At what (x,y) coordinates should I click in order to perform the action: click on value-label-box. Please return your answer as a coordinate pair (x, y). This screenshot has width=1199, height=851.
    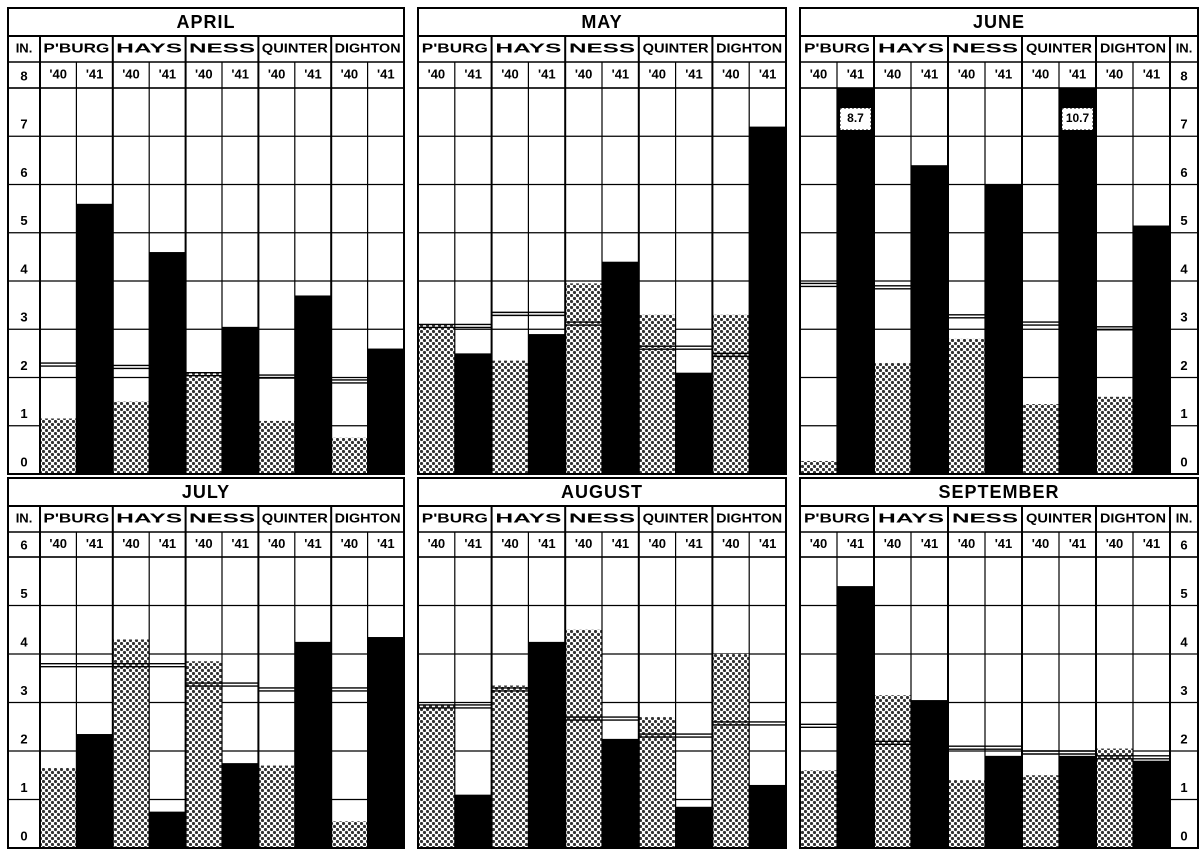
    Looking at the image, I should click on (1077, 119).